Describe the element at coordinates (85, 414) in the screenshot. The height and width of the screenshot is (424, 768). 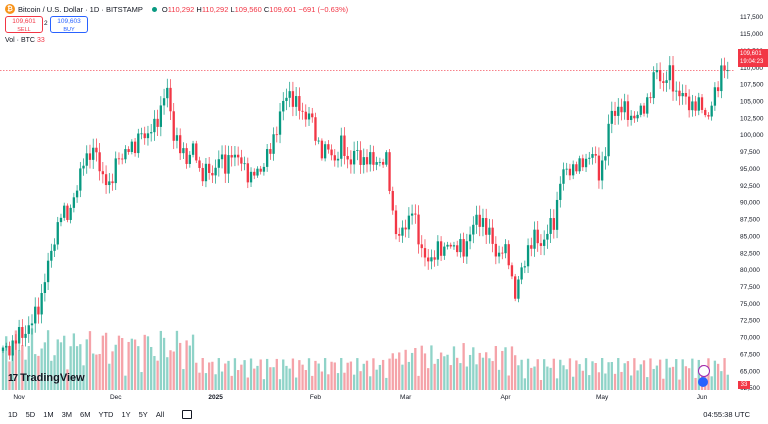
I see `timeframe-6m: 6M` at that location.